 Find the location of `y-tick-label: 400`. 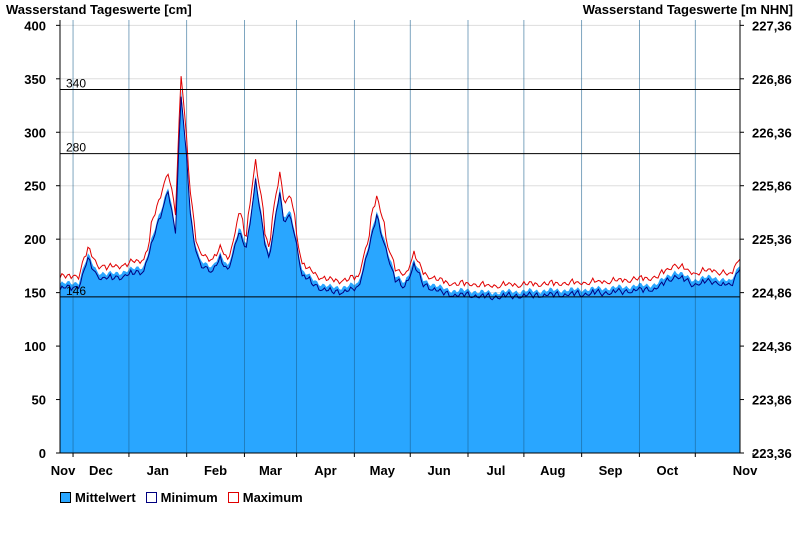

y-tick-label: 400 is located at coordinates (35, 25).